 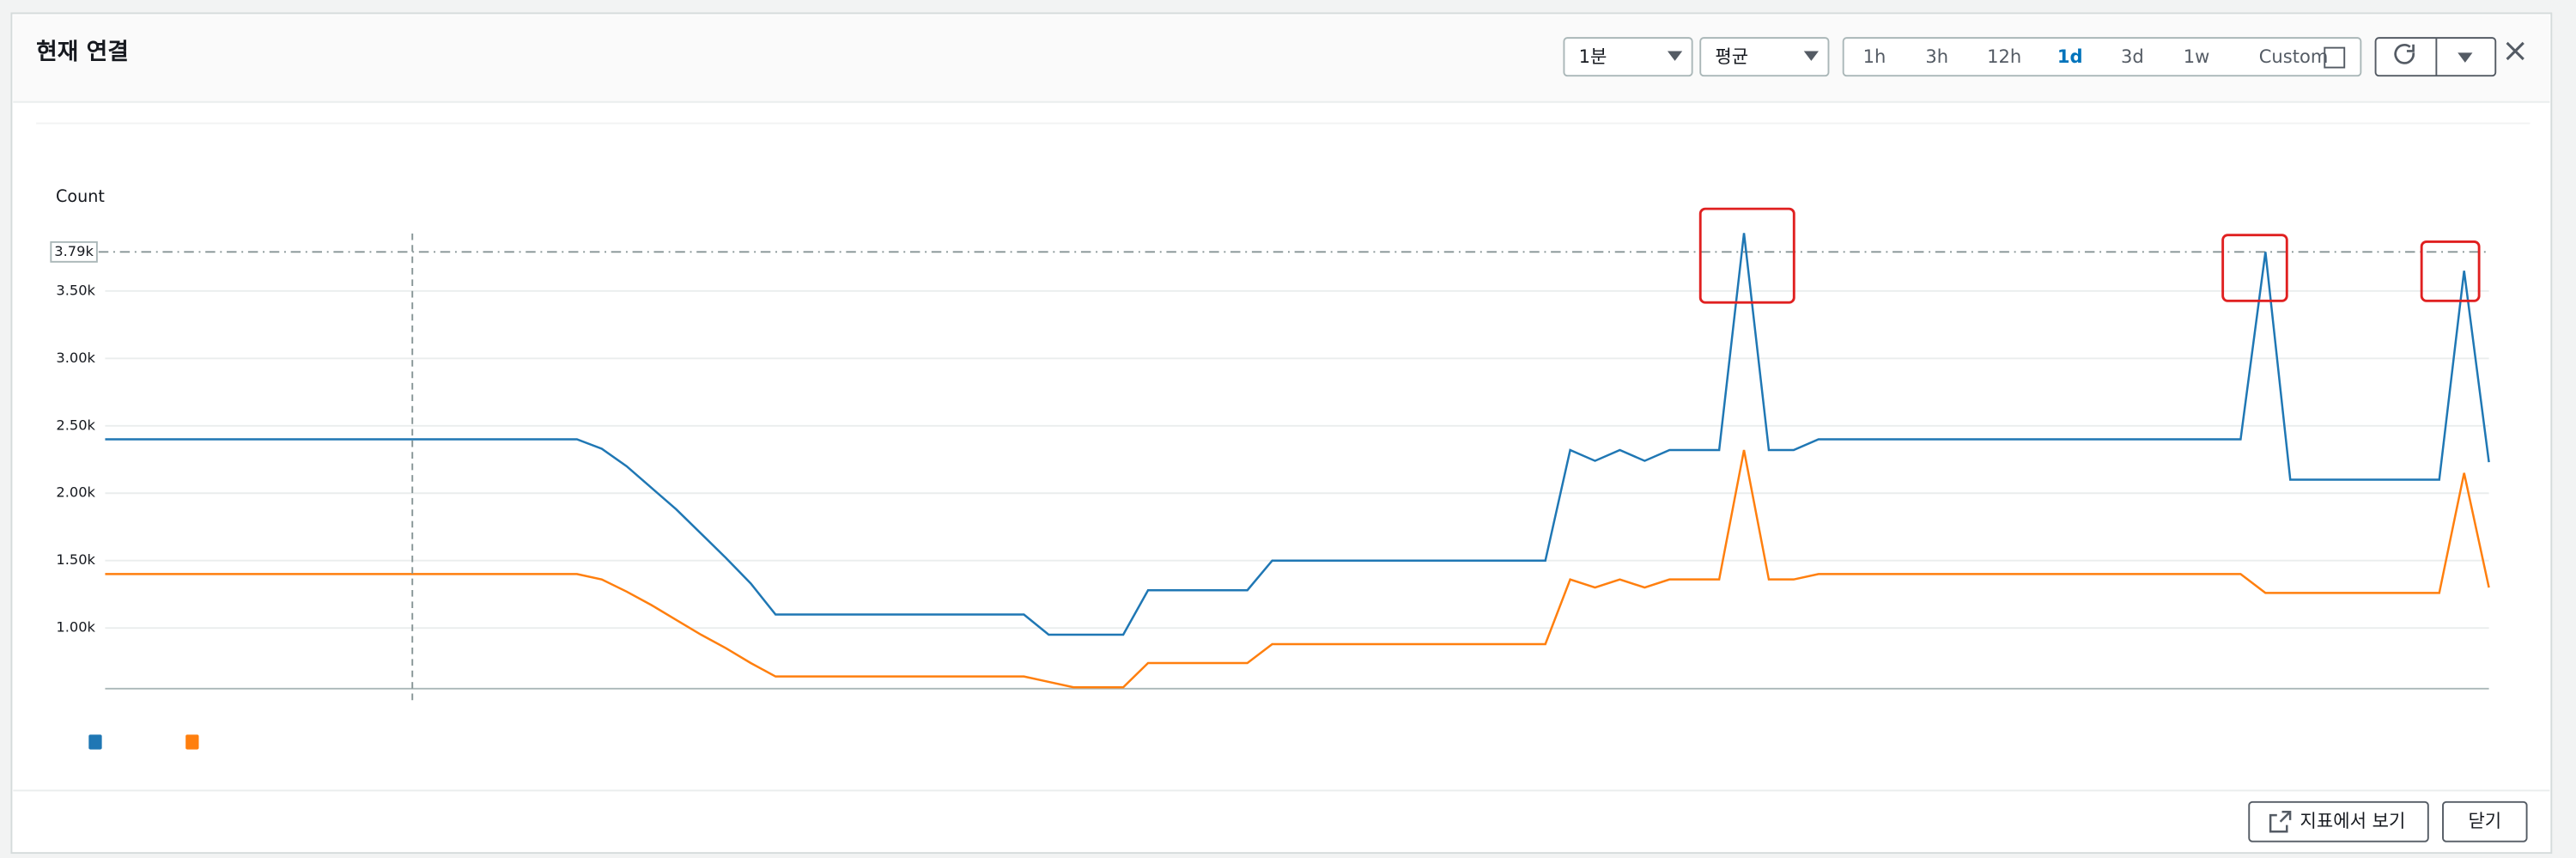 What do you see at coordinates (75, 290) in the screenshot?
I see `y-tick-label: 3.50k` at bounding box center [75, 290].